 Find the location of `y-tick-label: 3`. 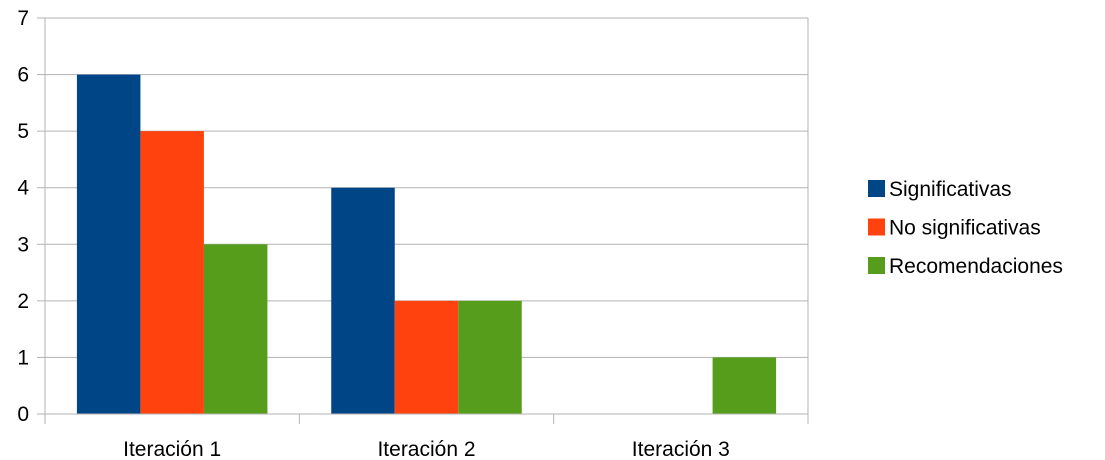

y-tick-label: 3 is located at coordinates (23, 244).